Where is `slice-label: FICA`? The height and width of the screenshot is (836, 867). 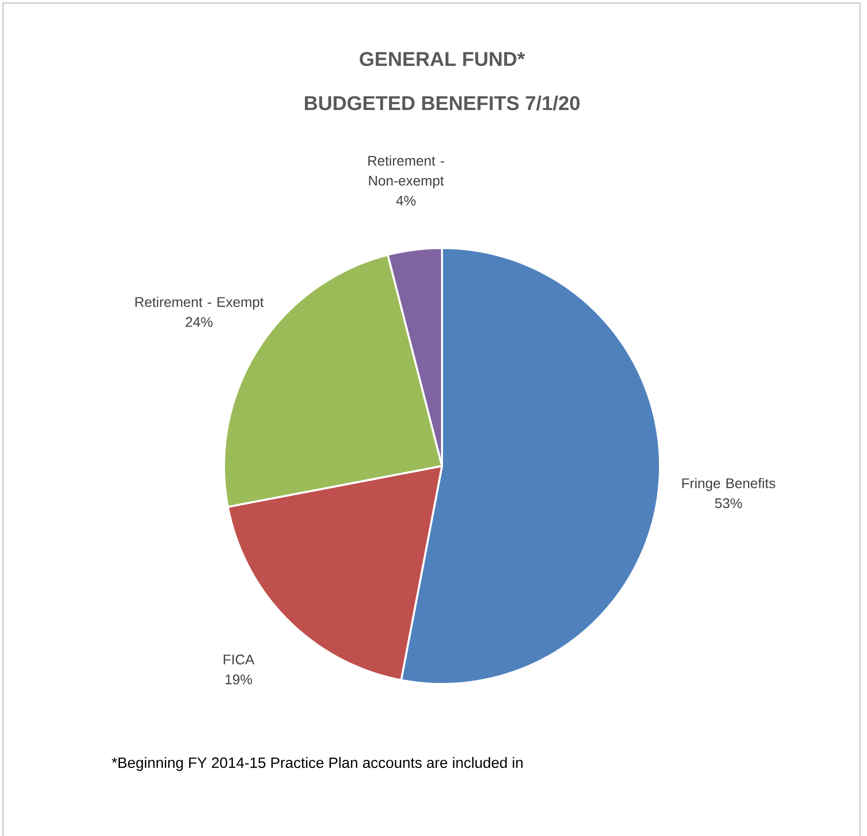
slice-label: FICA is located at coordinates (239, 659).